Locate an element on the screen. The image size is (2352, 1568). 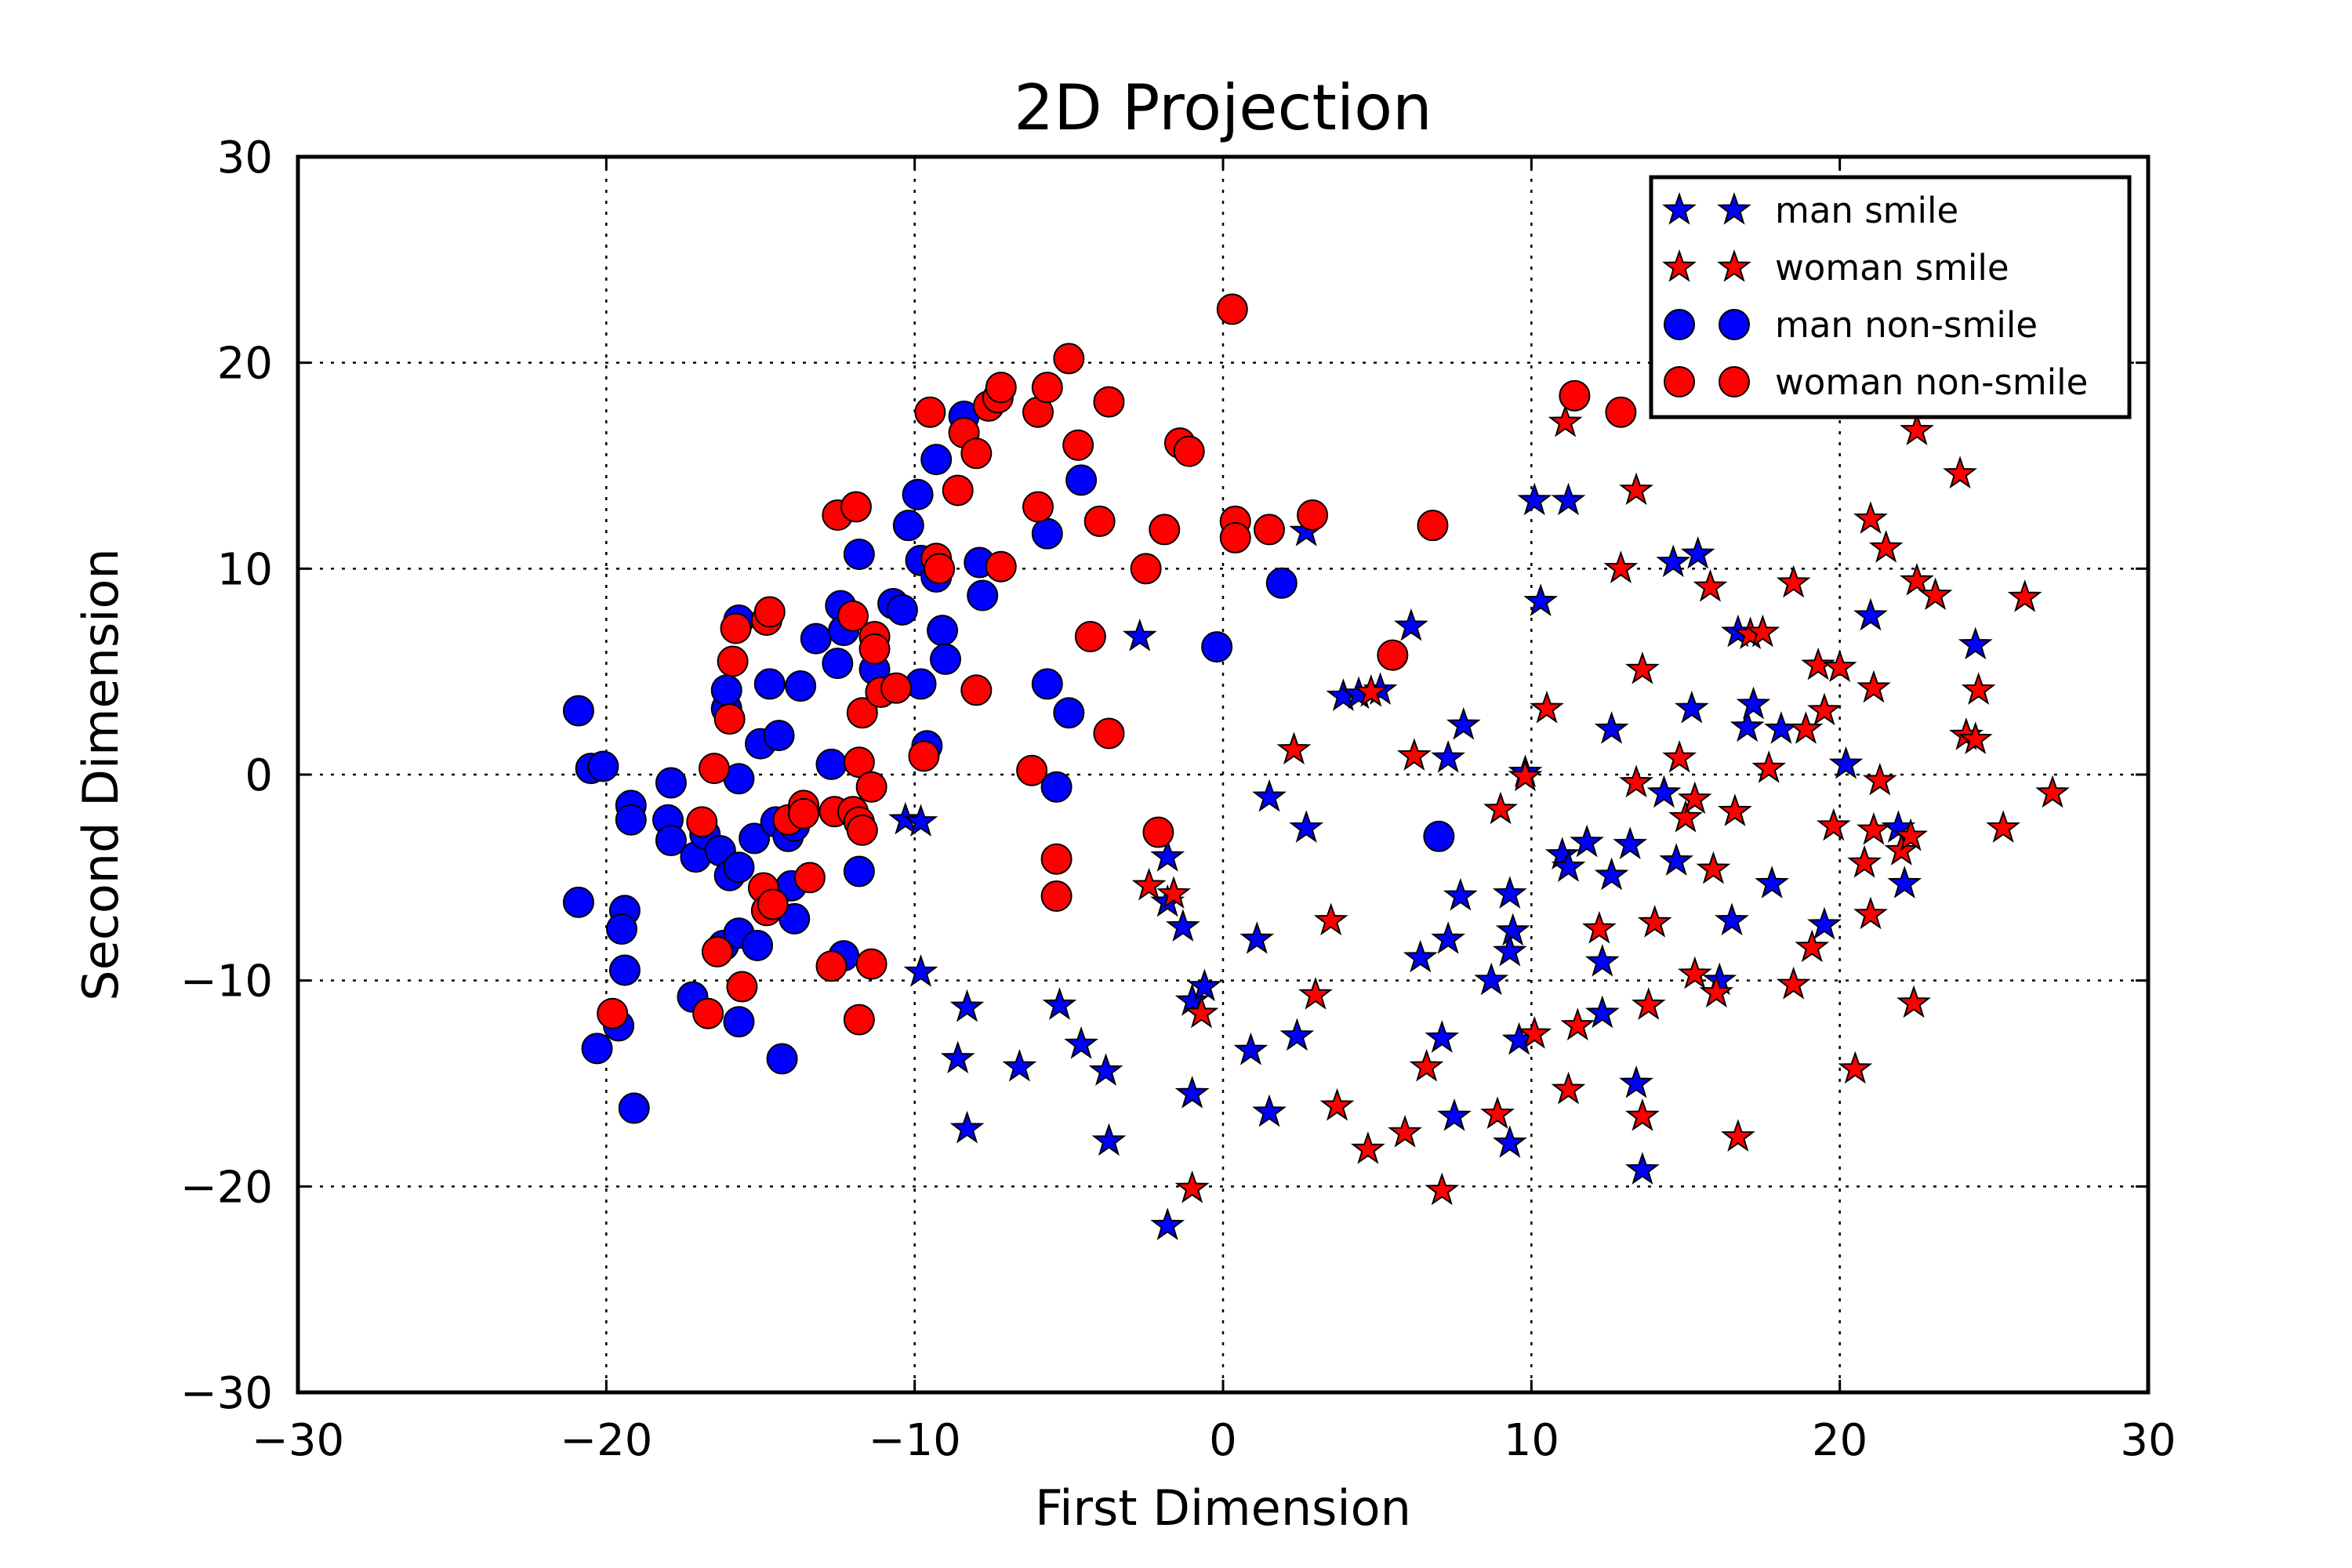
legend-marker-woman-non-smile is located at coordinates (1734, 381).